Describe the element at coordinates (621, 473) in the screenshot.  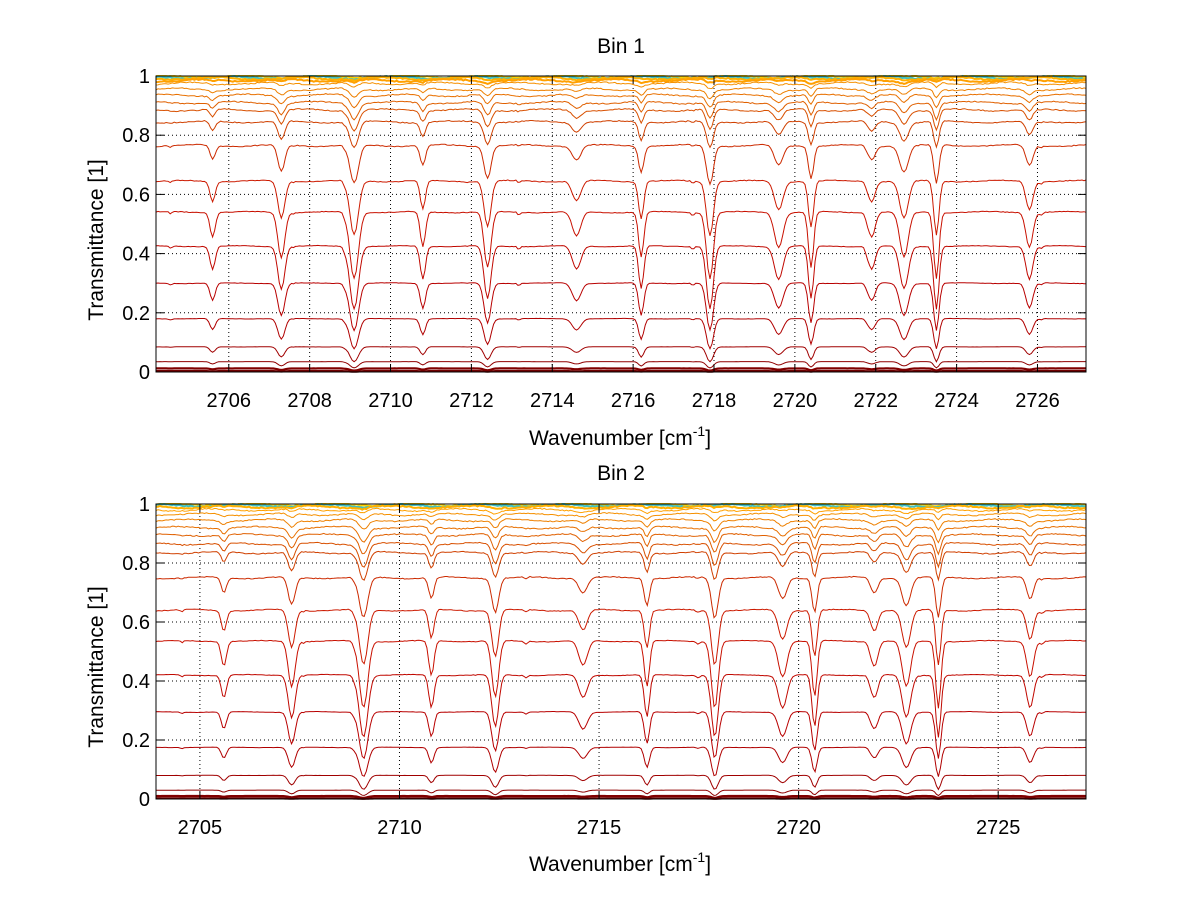
I see `chart-title: Bin 2` at that location.